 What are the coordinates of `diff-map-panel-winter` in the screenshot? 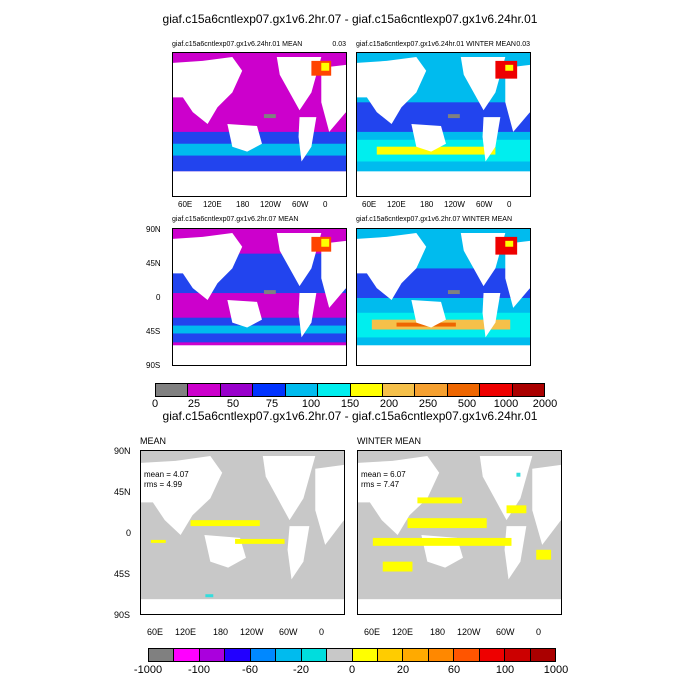 It's located at (459, 532).